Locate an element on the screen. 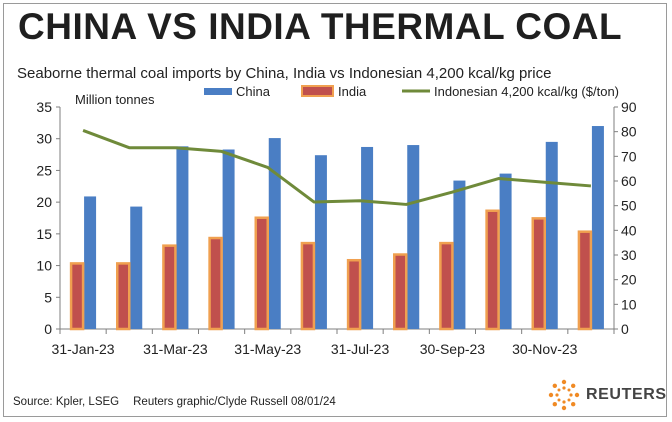  right-axis-tick-label: 0 is located at coordinates (625, 329).